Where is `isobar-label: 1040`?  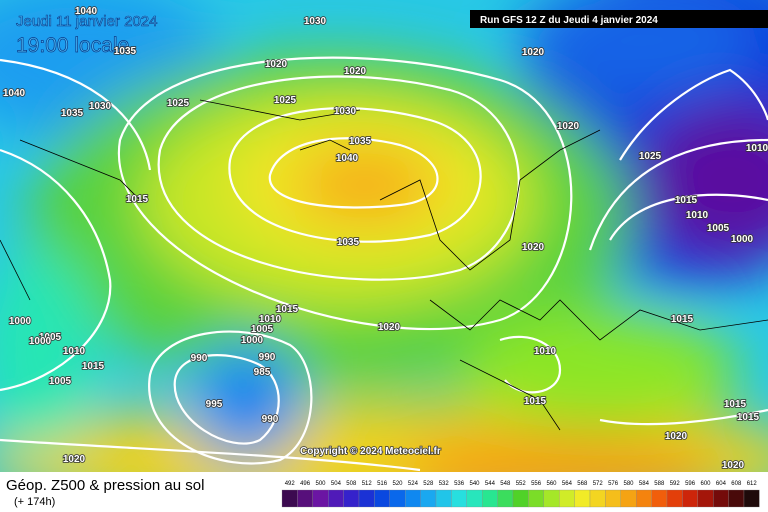
isobar-label: 1040 is located at coordinates (347, 158).